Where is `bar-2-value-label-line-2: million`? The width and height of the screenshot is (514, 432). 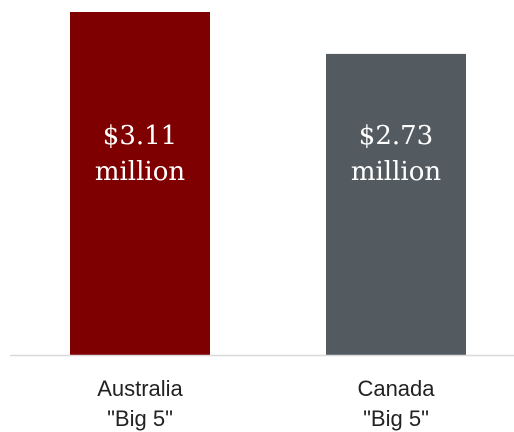
bar-2-value-label-line-2: million is located at coordinates (396, 172).